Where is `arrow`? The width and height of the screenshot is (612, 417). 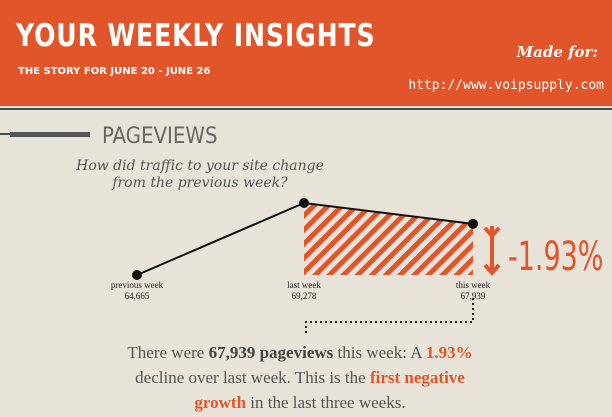 arrow is located at coordinates (492, 251).